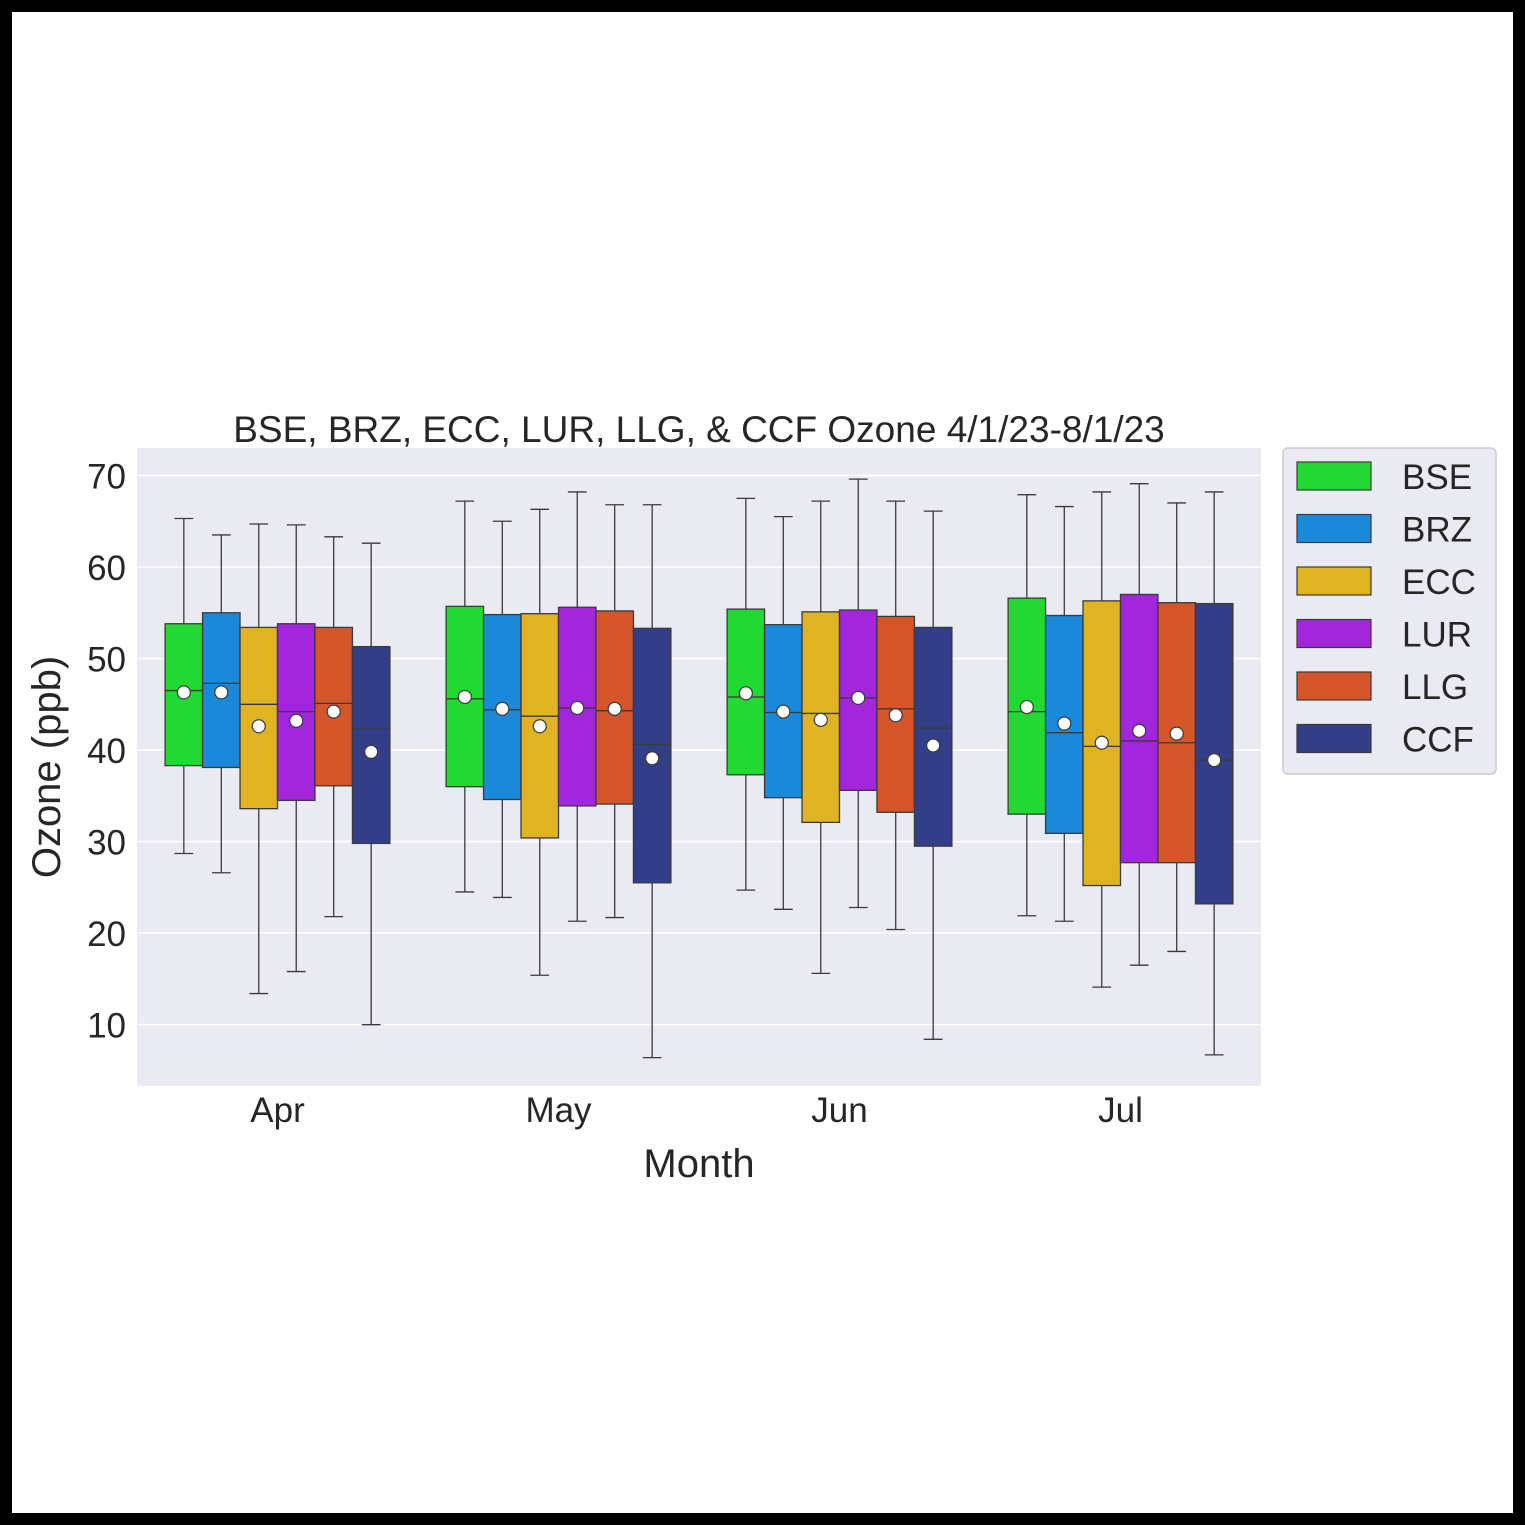 This screenshot has width=1525, height=1525. What do you see at coordinates (539, 726) in the screenshot?
I see `mean-marker-ecc-may` at bounding box center [539, 726].